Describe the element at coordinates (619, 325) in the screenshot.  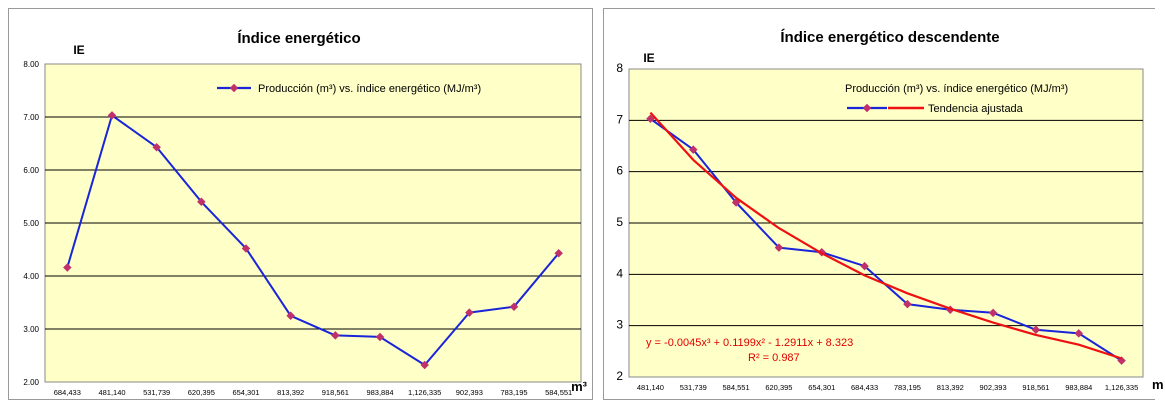
I see `y-tick-label: 3` at that location.